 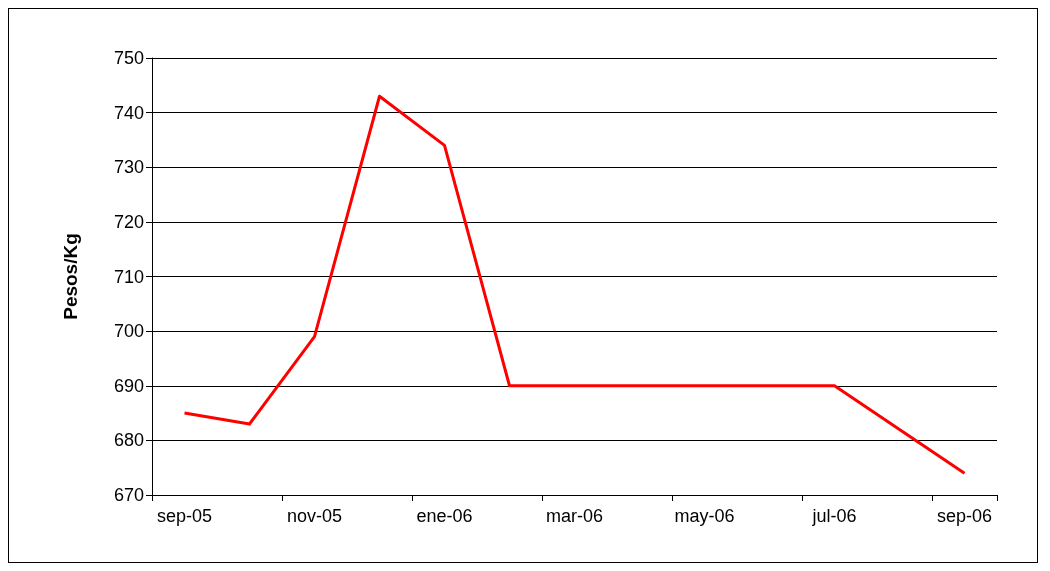 What do you see at coordinates (128, 58) in the screenshot?
I see `y-tick-label: 750` at bounding box center [128, 58].